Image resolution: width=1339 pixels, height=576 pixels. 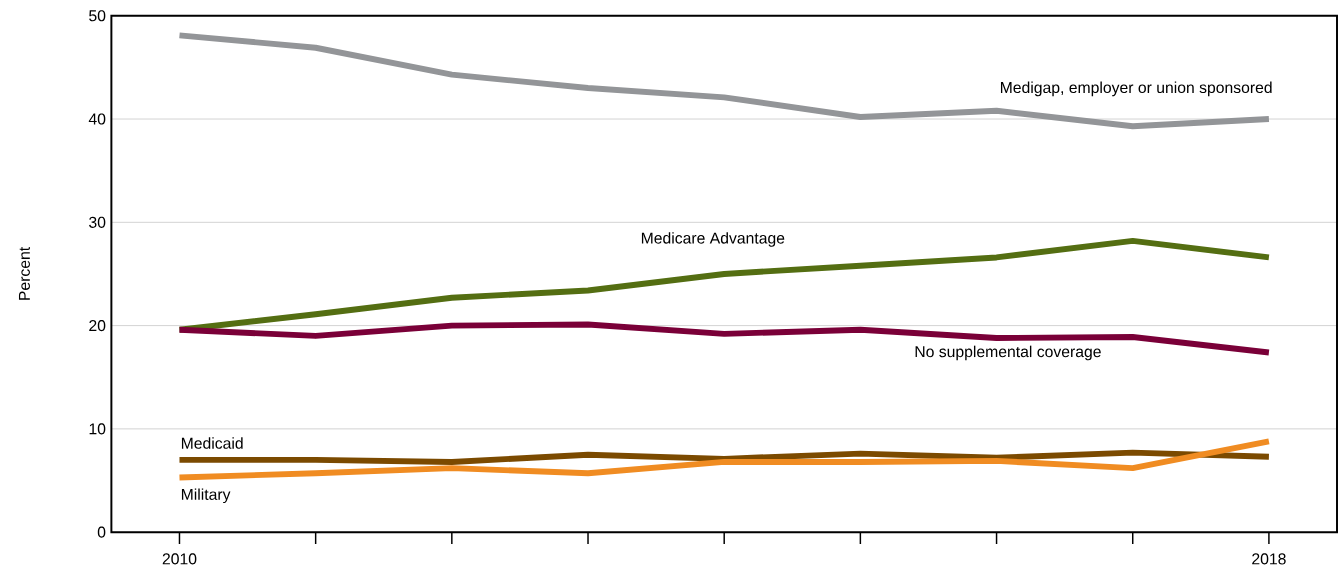 What do you see at coordinates (206, 495) in the screenshot?
I see `series-label: Military` at bounding box center [206, 495].